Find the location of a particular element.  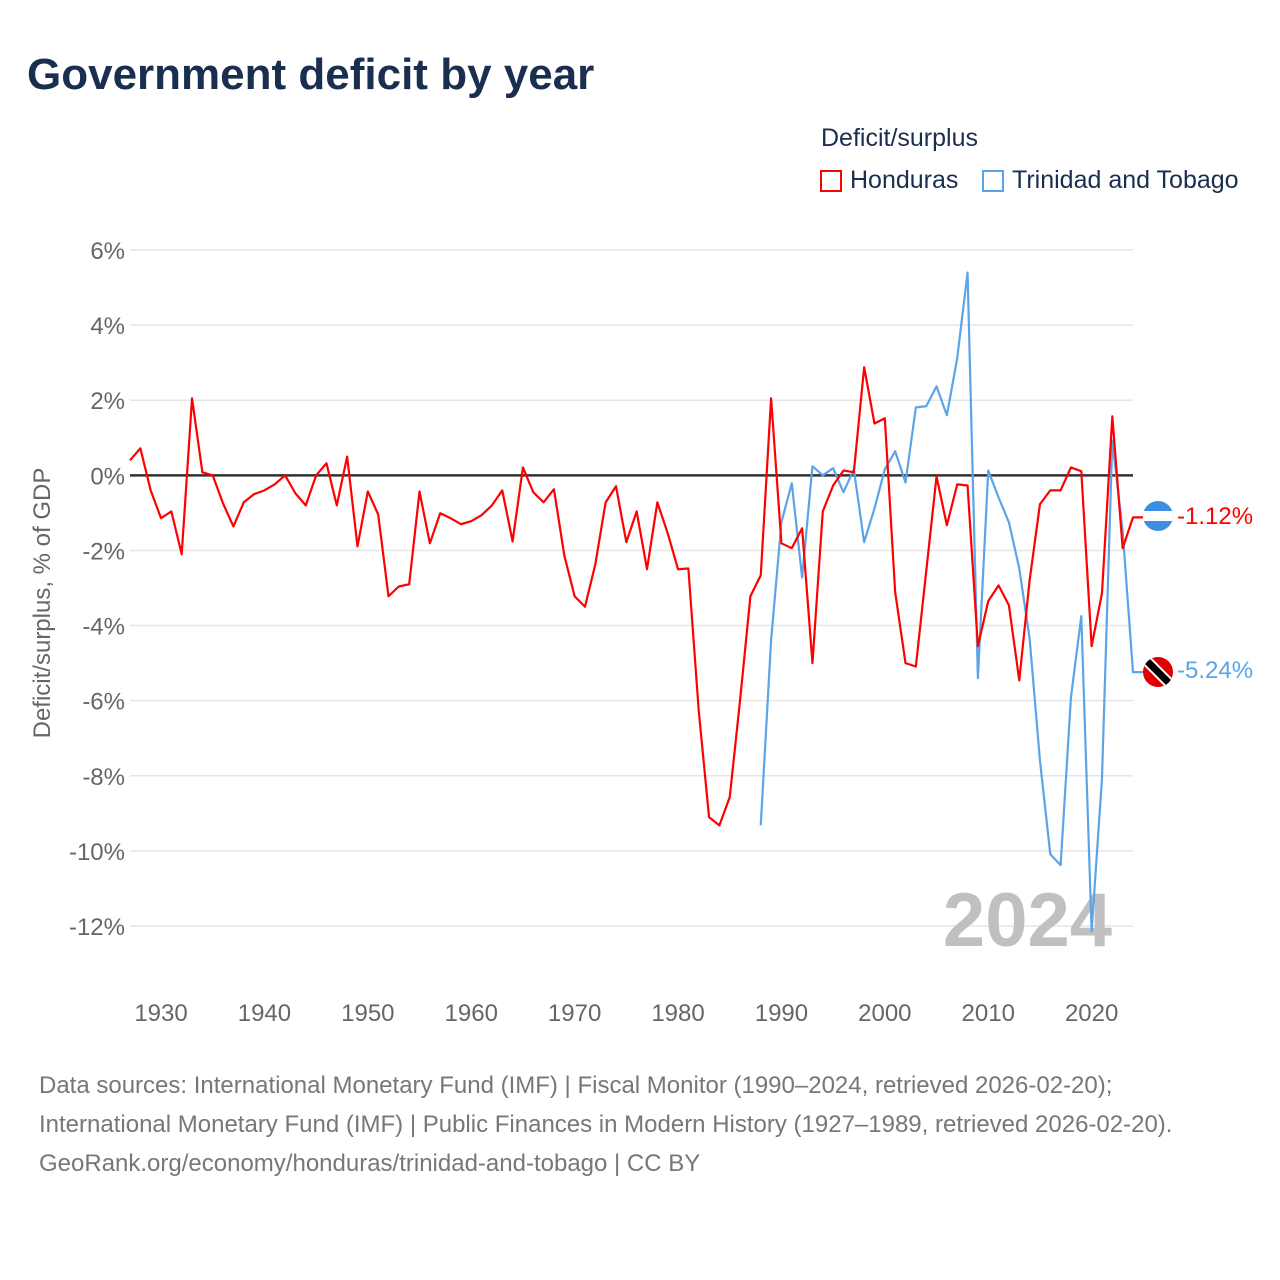

y-tick-label: 0% is located at coordinates (107, 476).